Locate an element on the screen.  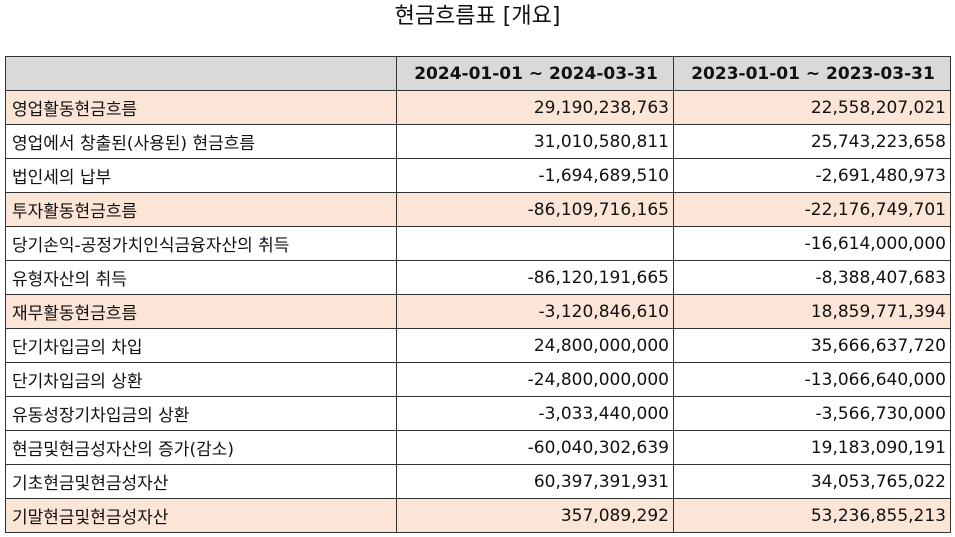
row-value-previous: 25,743,223,658 is located at coordinates (812, 141).